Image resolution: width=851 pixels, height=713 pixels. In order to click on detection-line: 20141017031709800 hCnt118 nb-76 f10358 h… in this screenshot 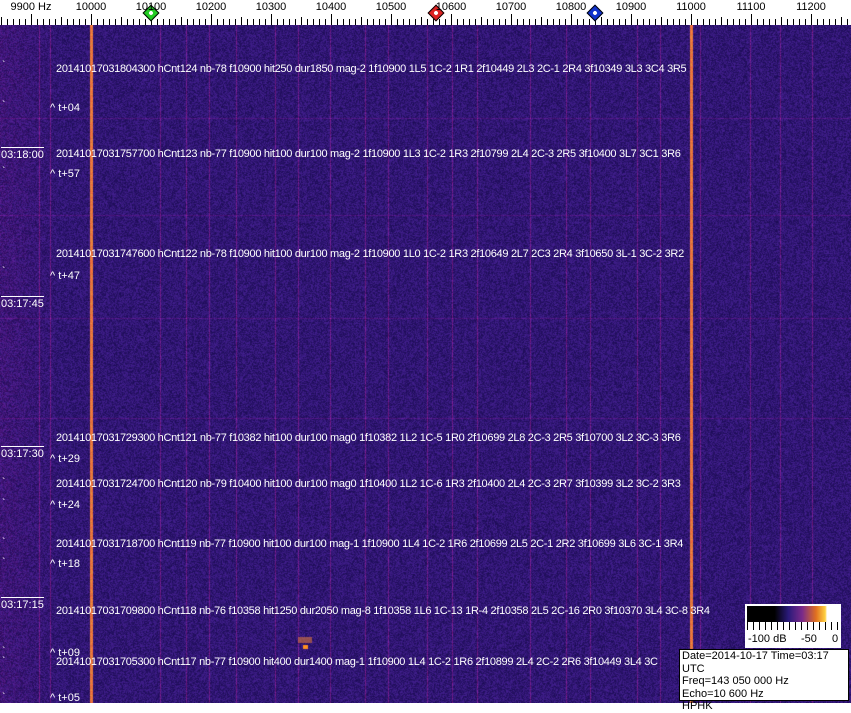, I will do `click(383, 611)`.